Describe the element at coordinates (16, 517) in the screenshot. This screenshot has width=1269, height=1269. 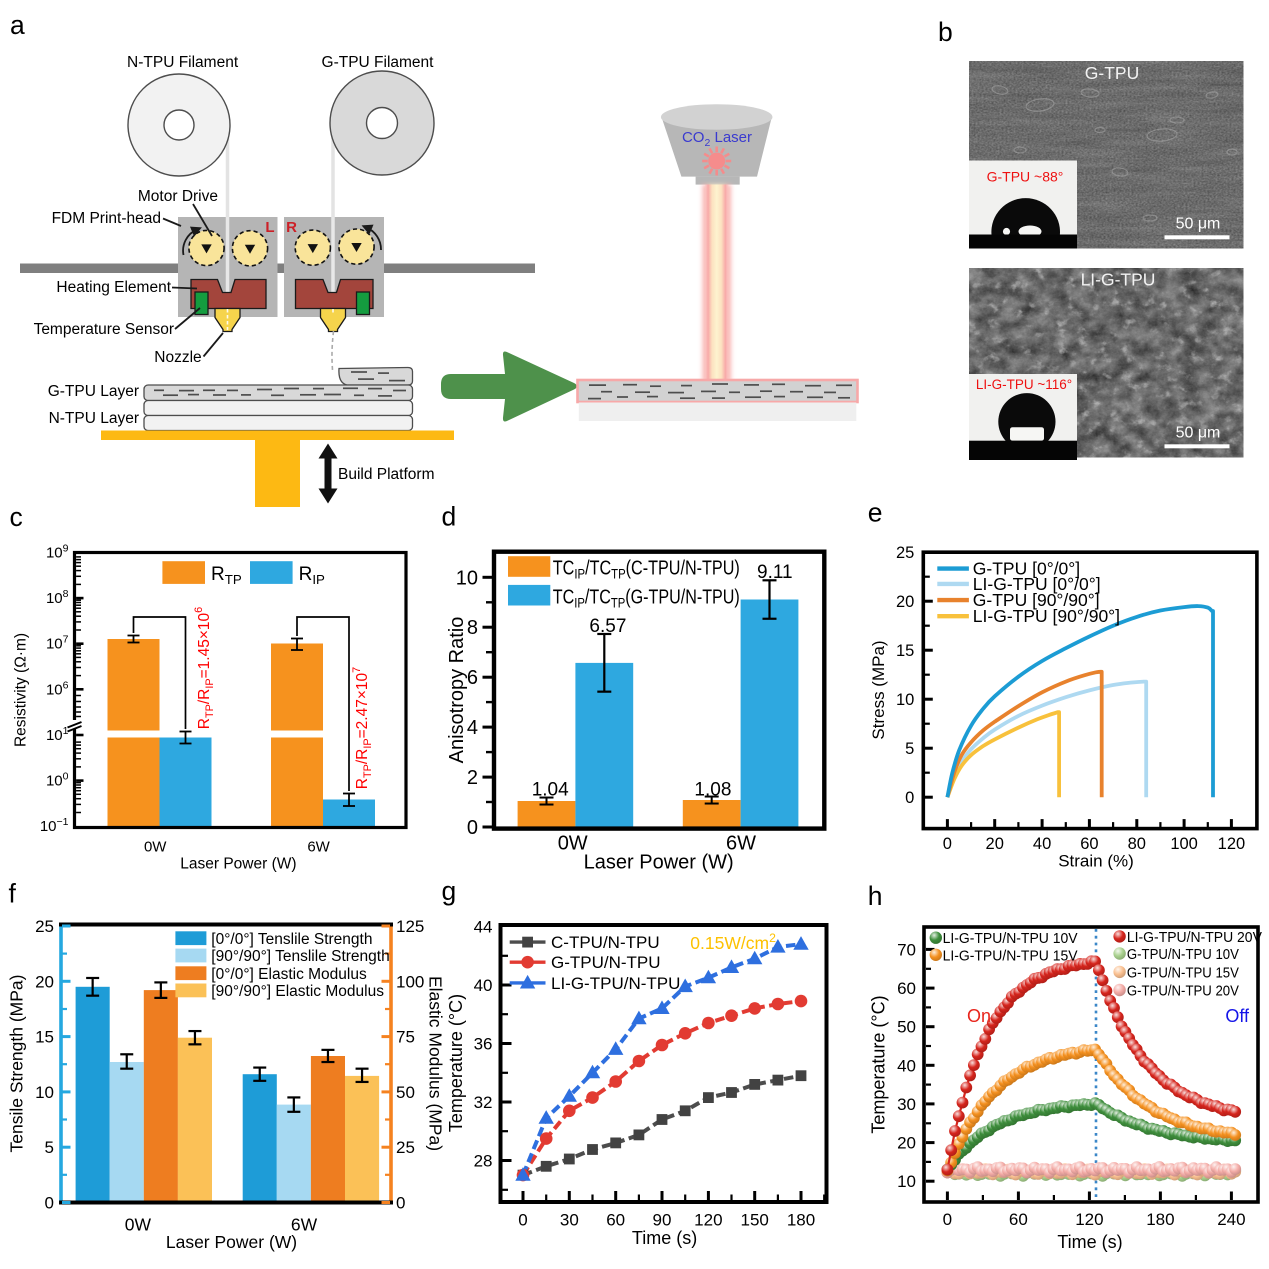
I see `svg-text: c` at that location.